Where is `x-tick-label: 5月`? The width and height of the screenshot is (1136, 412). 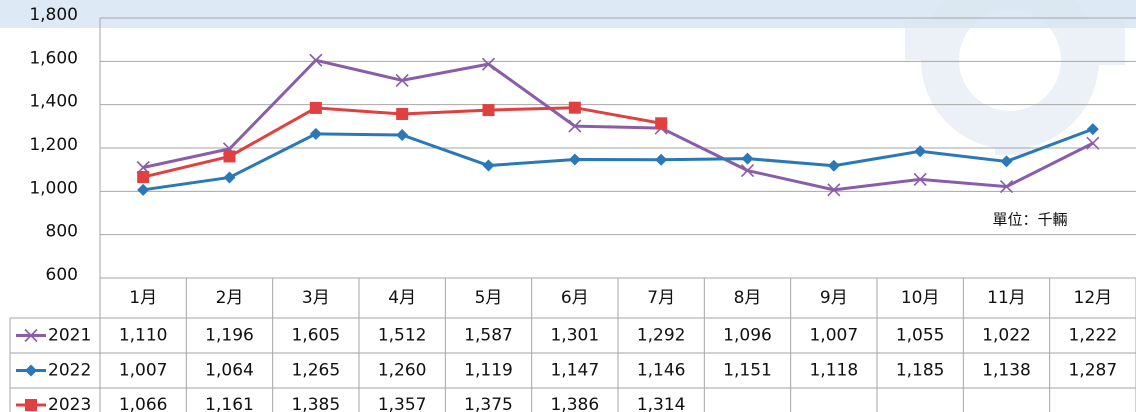 x-tick-label: 5月 is located at coordinates (489, 298).